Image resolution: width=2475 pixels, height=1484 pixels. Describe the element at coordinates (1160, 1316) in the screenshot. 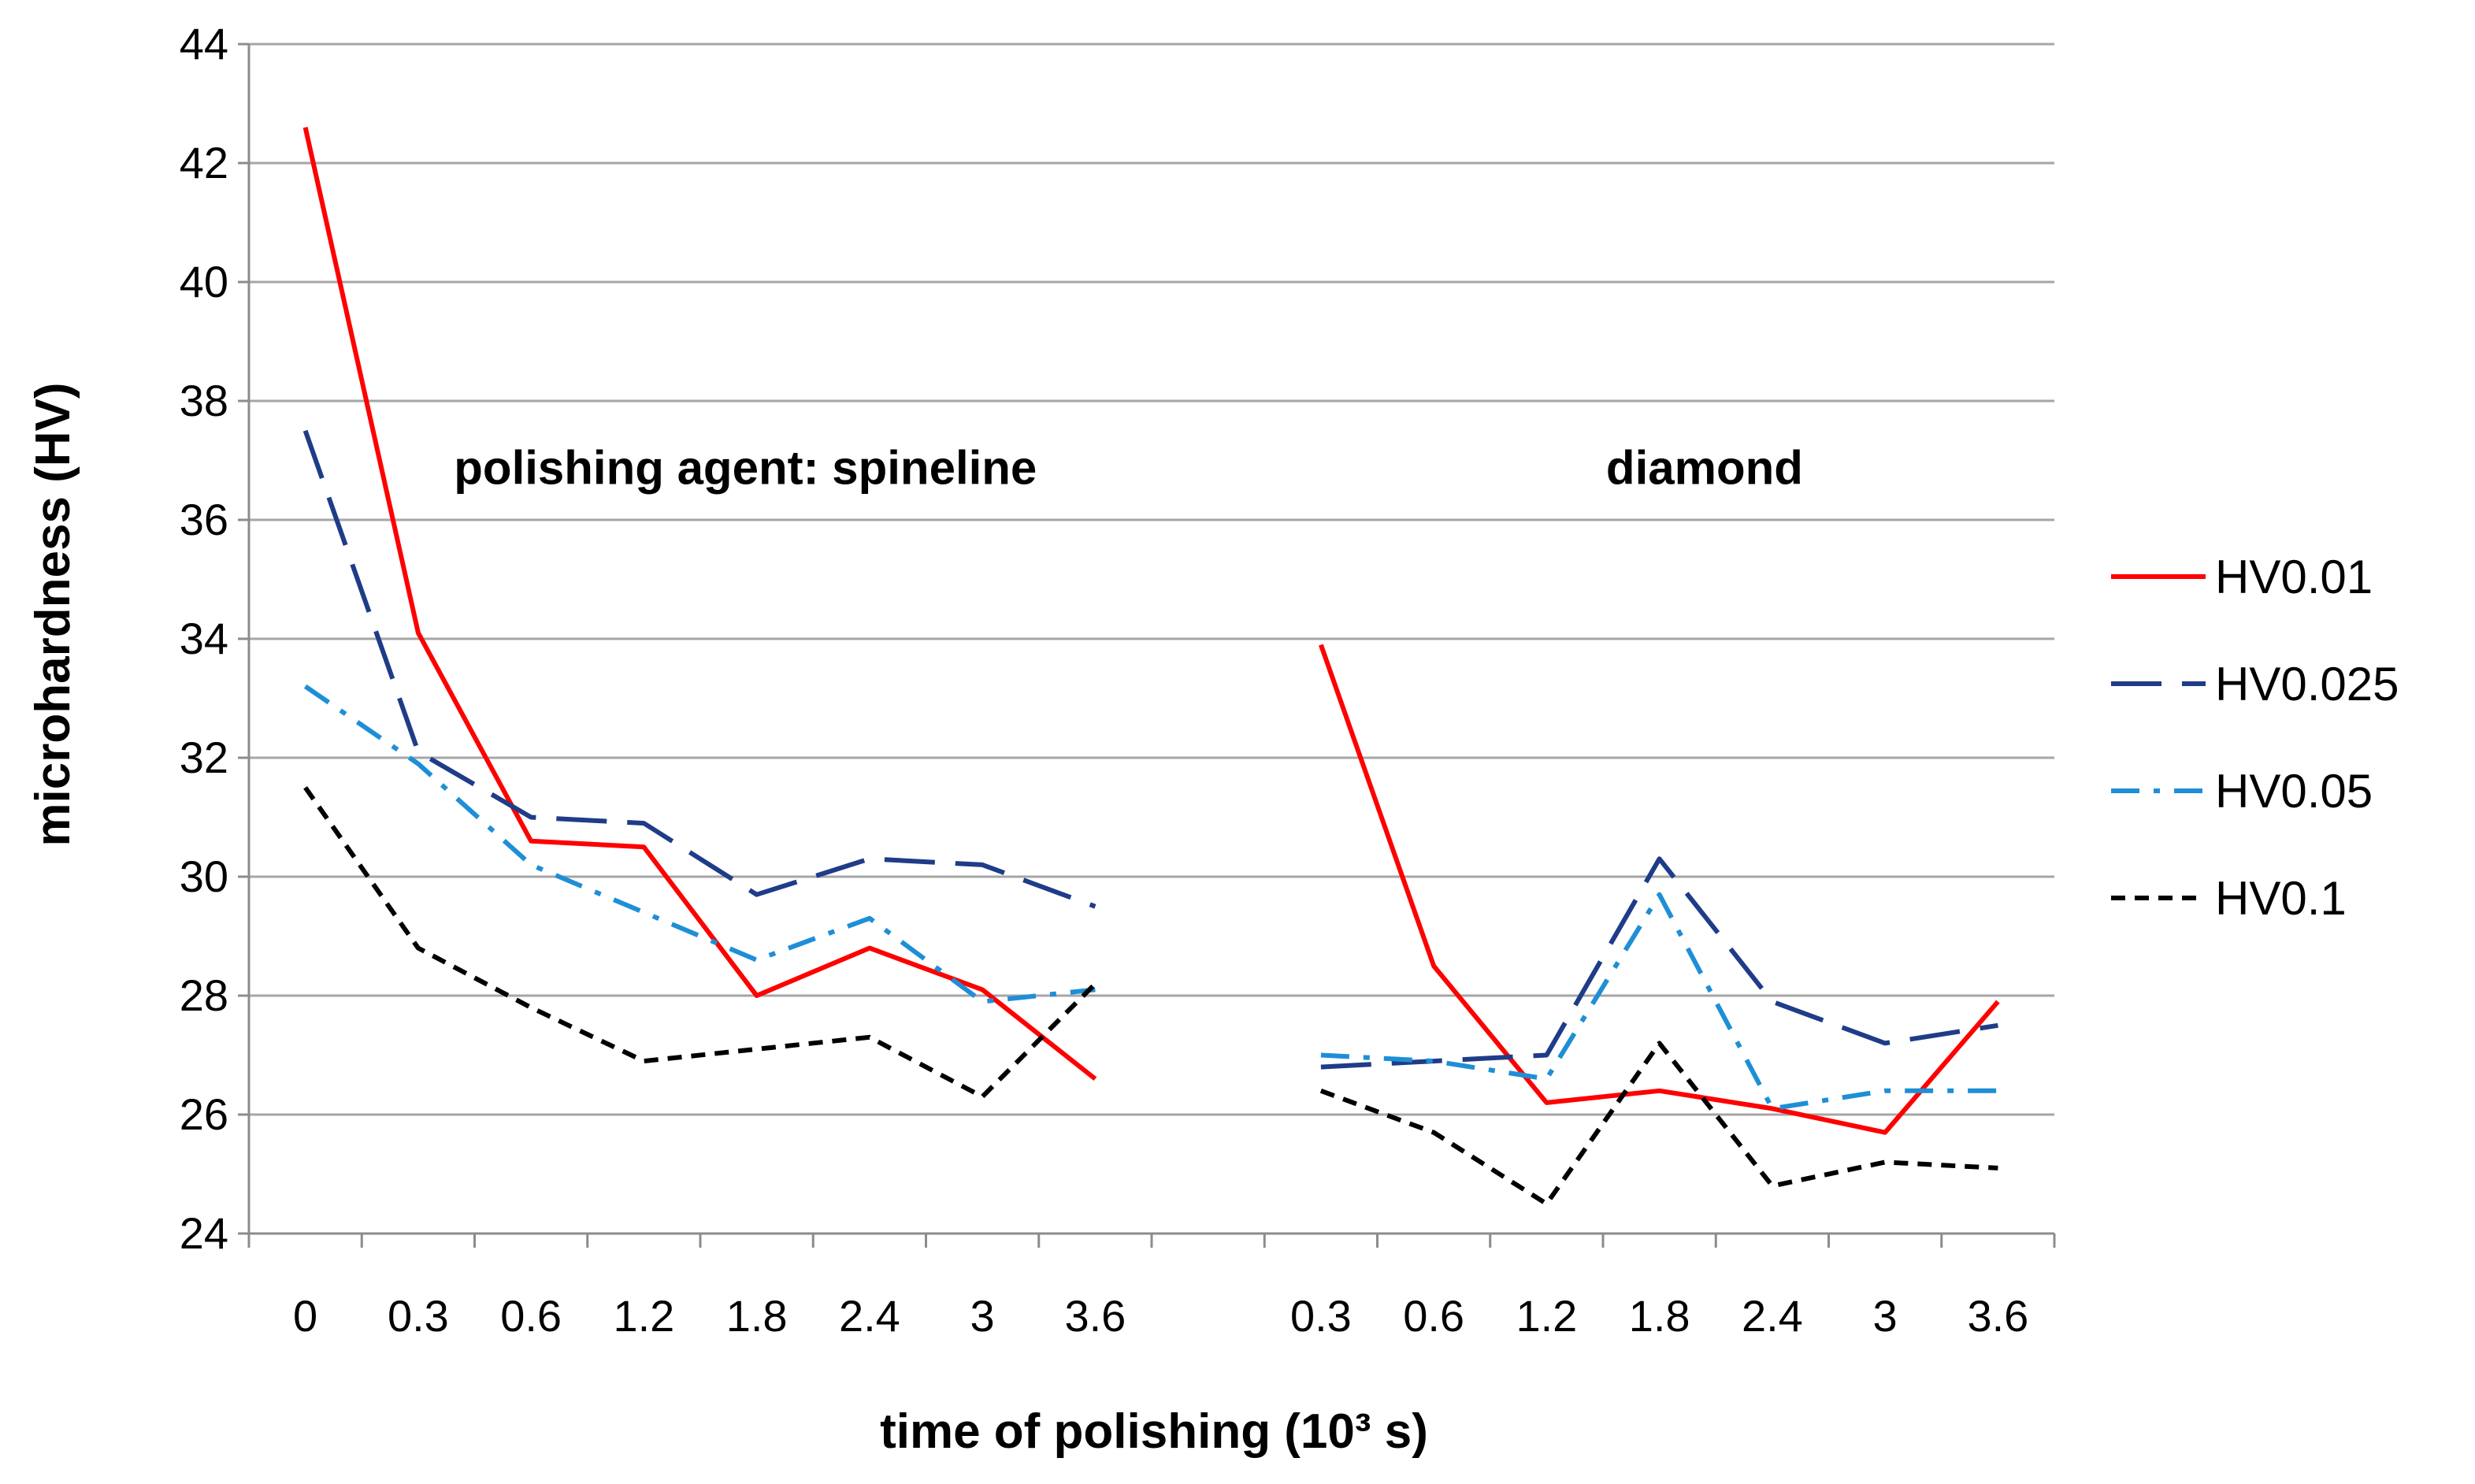

I see `x-tick-labels: 0 0.3 0.6 1.2 1.8 2.4 3 3.6 0.3 0.6 1.2 1.8 2.4 3 3.6` at that location.